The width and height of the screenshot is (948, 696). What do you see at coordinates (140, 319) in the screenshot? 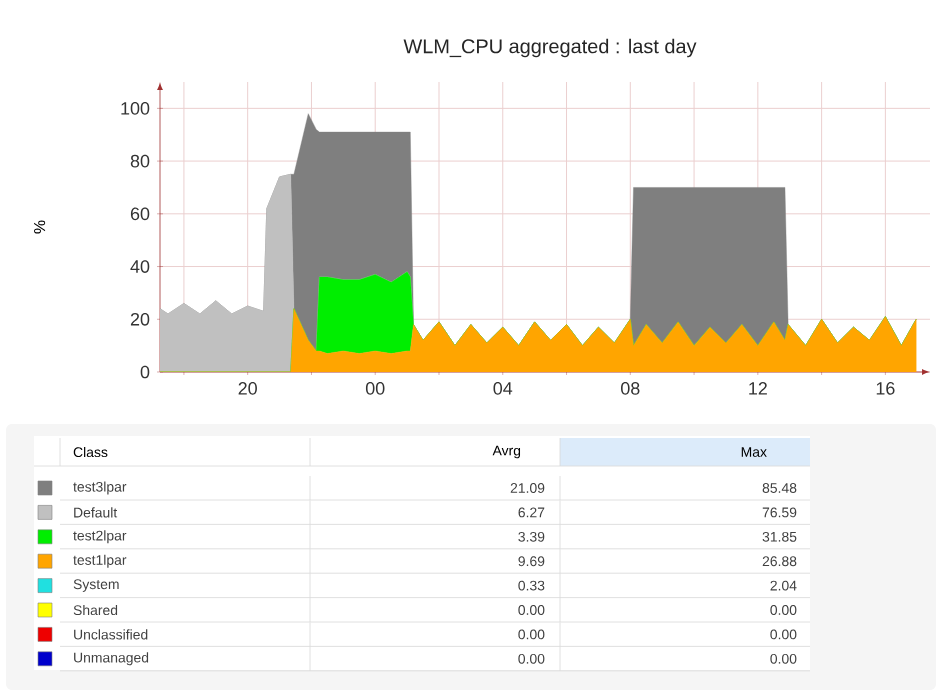
I see `y-tick-label: 20` at bounding box center [140, 319].